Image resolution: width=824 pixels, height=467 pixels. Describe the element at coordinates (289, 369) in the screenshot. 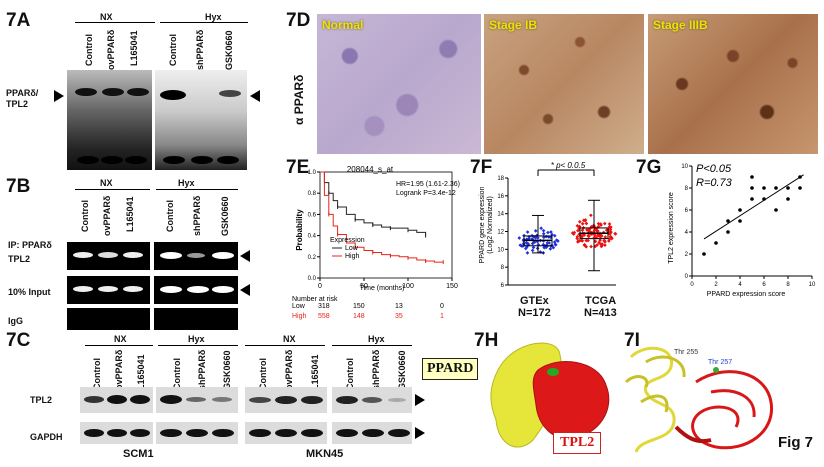

I see `7c-lane-8: ovPPARδ` at that location.